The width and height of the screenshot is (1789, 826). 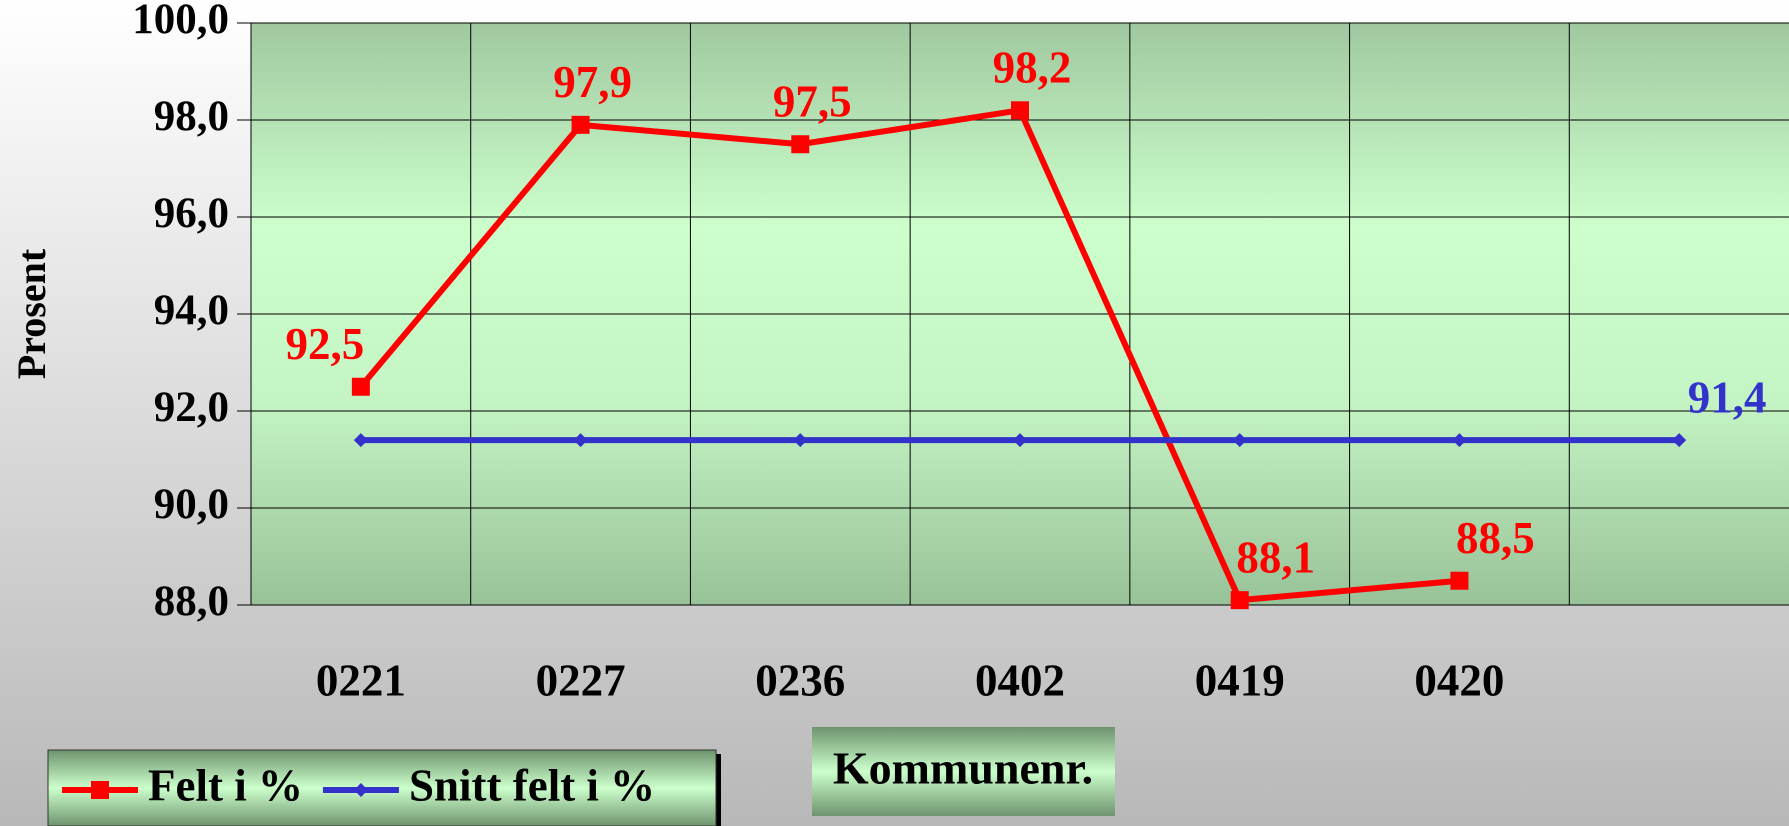 What do you see at coordinates (191, 213) in the screenshot?
I see `y-tick-label: 96,0` at bounding box center [191, 213].